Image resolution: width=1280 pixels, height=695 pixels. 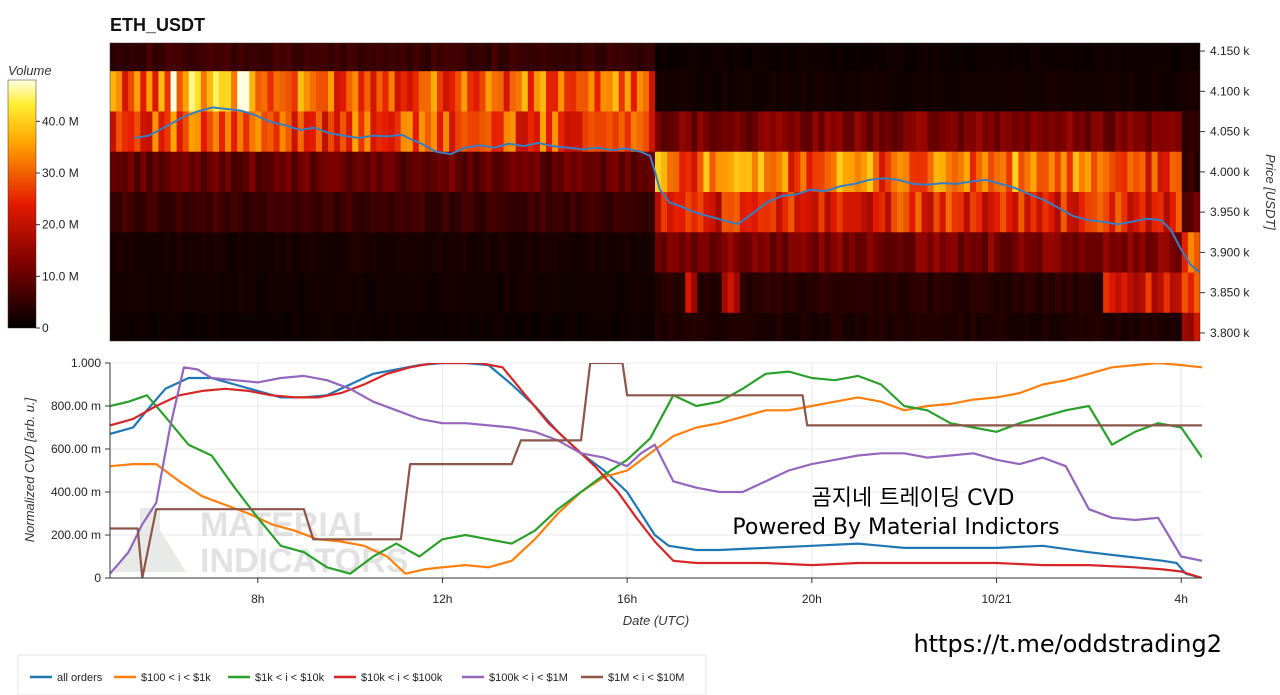 I want to click on telegram-link: https://t.me/oddstrading2, so click(x=1067, y=644).